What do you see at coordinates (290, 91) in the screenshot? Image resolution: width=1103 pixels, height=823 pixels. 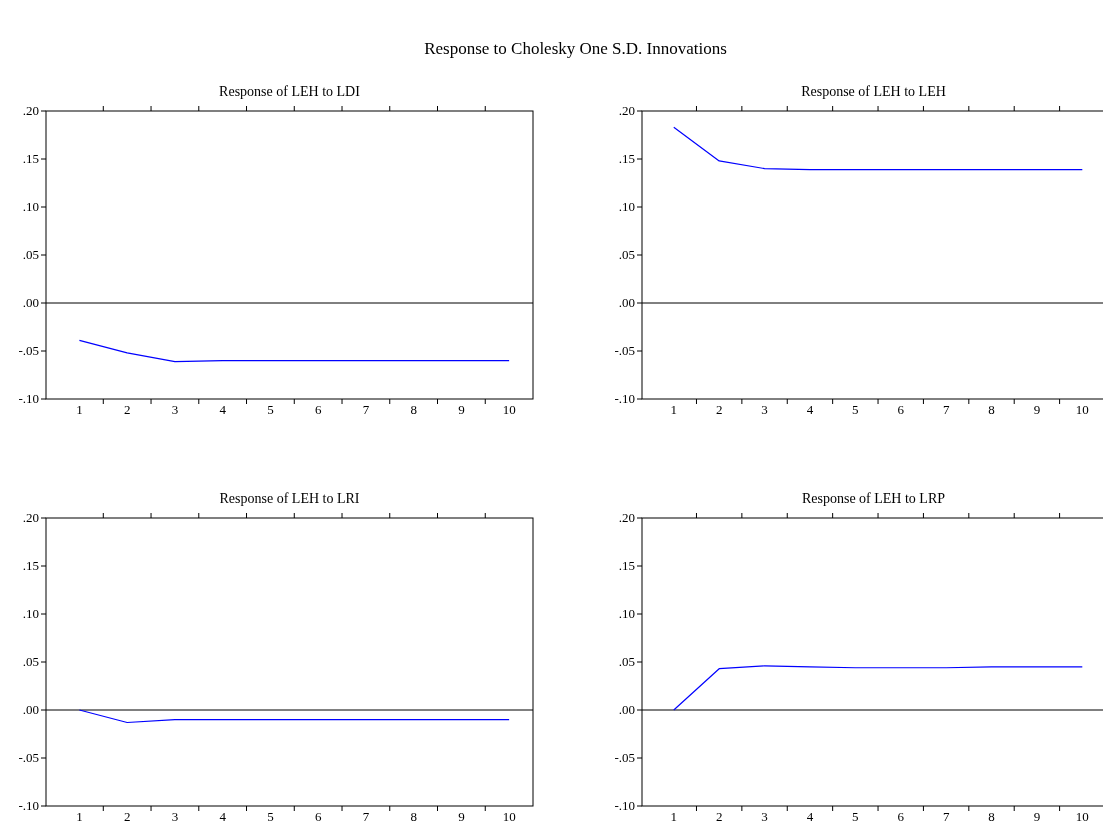 I see `chart-title: Response of LEH to LDI` at bounding box center [290, 91].